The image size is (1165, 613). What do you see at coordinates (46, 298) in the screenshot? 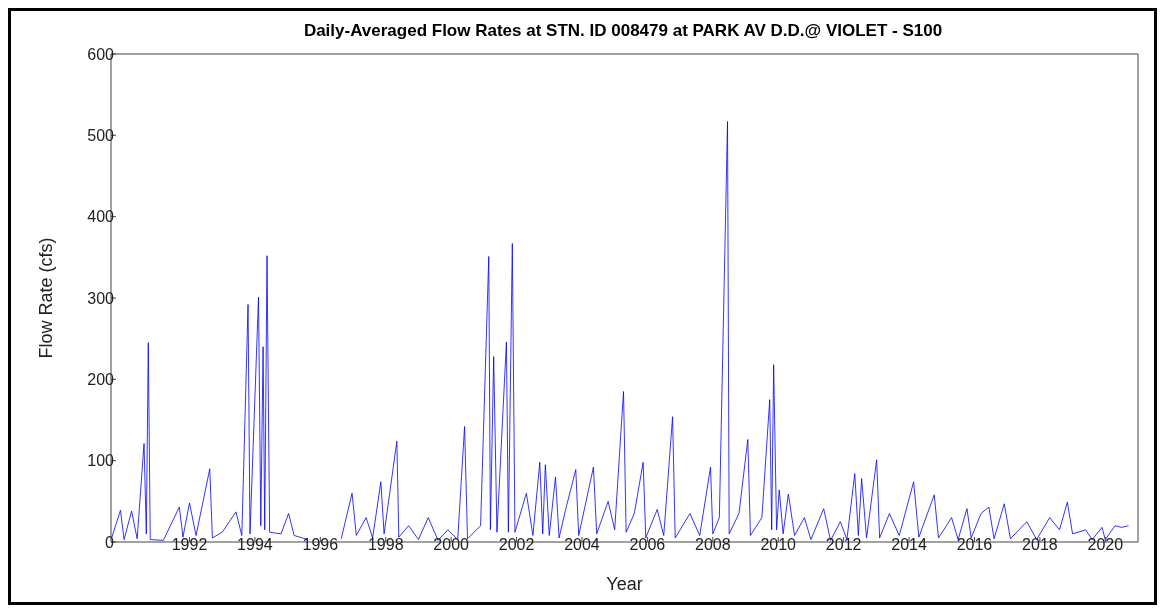
I see `y-axis-title: Flow Rate (cfs)` at bounding box center [46, 298].